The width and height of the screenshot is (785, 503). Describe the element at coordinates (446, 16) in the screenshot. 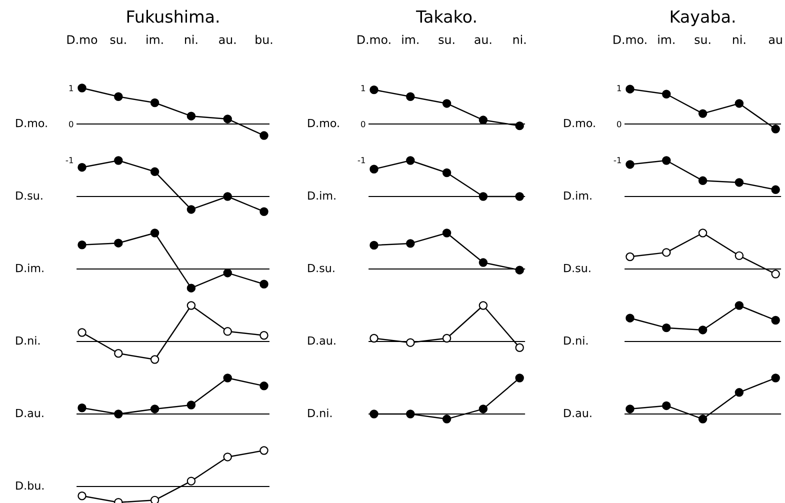

I see `chart-title: Takako.` at that location.